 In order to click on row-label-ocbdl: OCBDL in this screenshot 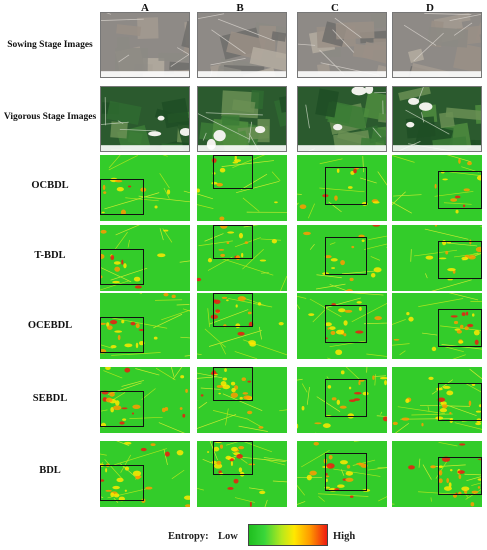, I will do `click(50, 185)`.